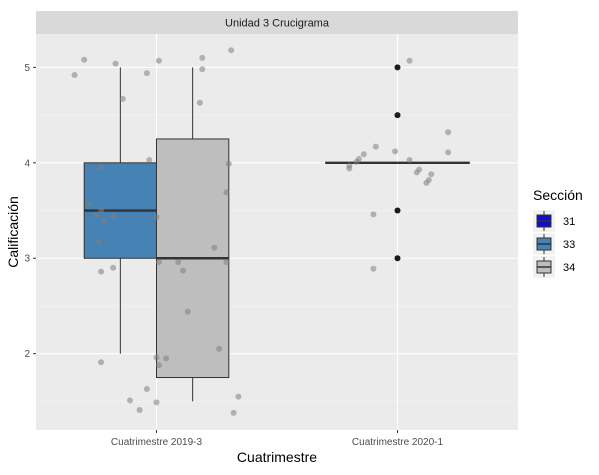  I want to click on facet-strip-label: Unidad 3 Crucigrama, so click(277, 24).